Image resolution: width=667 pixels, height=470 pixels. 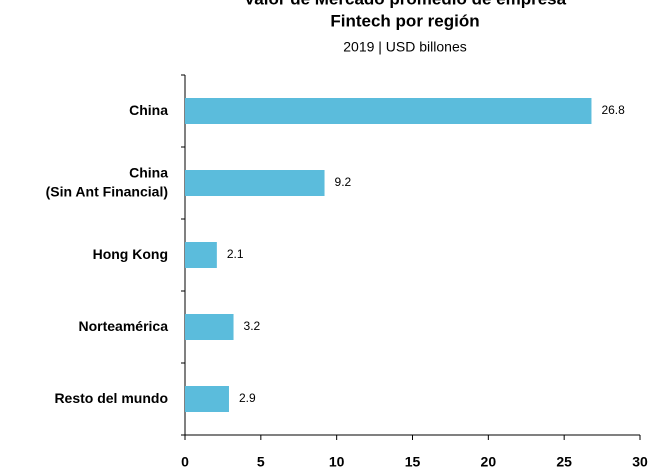 What do you see at coordinates (404, 47) in the screenshot?
I see `chart-subtitle: 2019 | USD billones` at bounding box center [404, 47].